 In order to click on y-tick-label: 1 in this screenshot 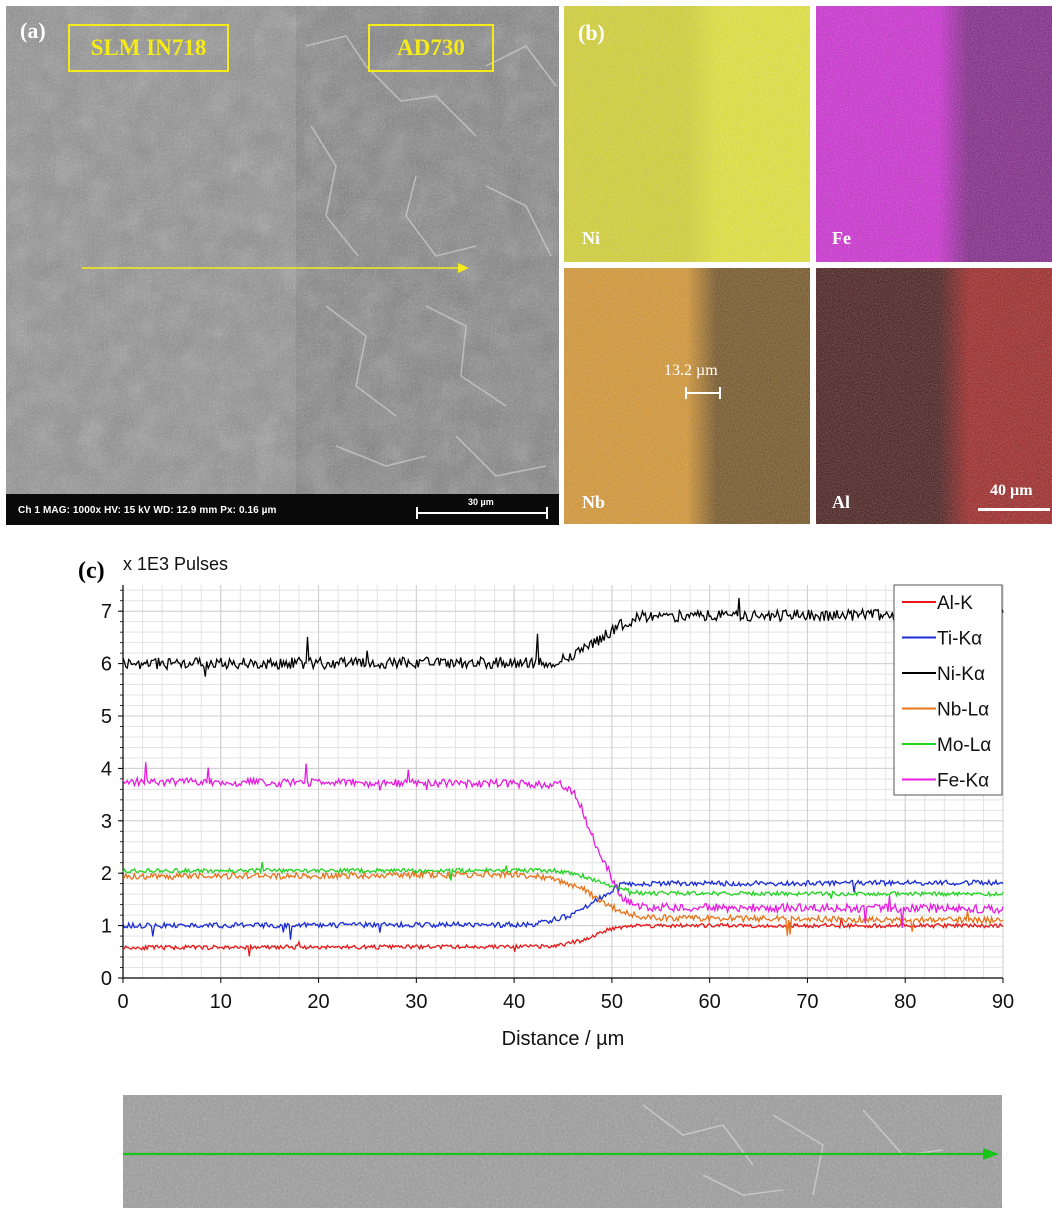, I will do `click(106, 927)`.